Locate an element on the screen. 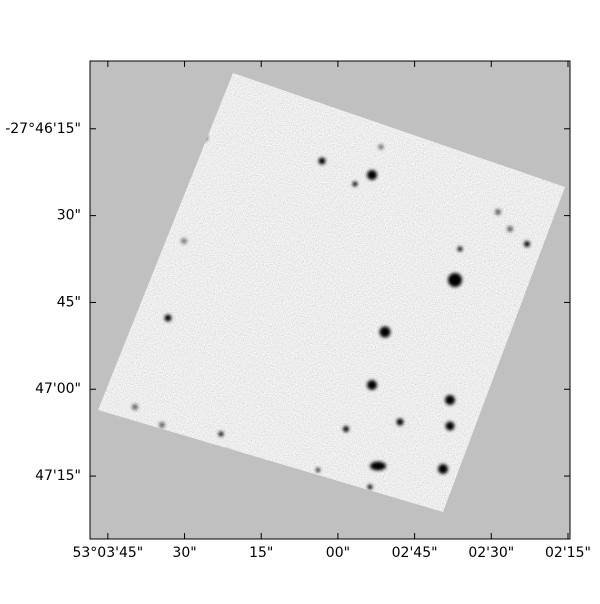 The height and width of the screenshot is (604, 600). y-tick-label: -27°46'15" is located at coordinates (43, 129).